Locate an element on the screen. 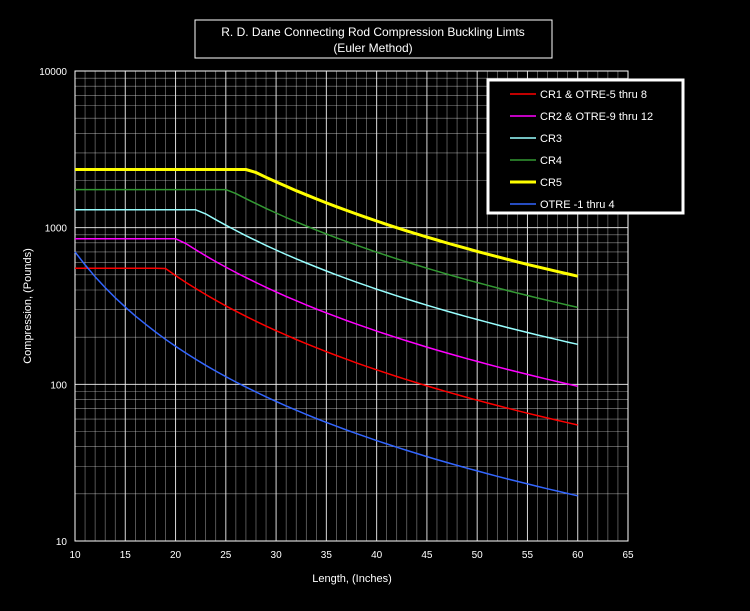 This screenshot has height=611, width=750. y-tick-label: 10 is located at coordinates (62, 542).